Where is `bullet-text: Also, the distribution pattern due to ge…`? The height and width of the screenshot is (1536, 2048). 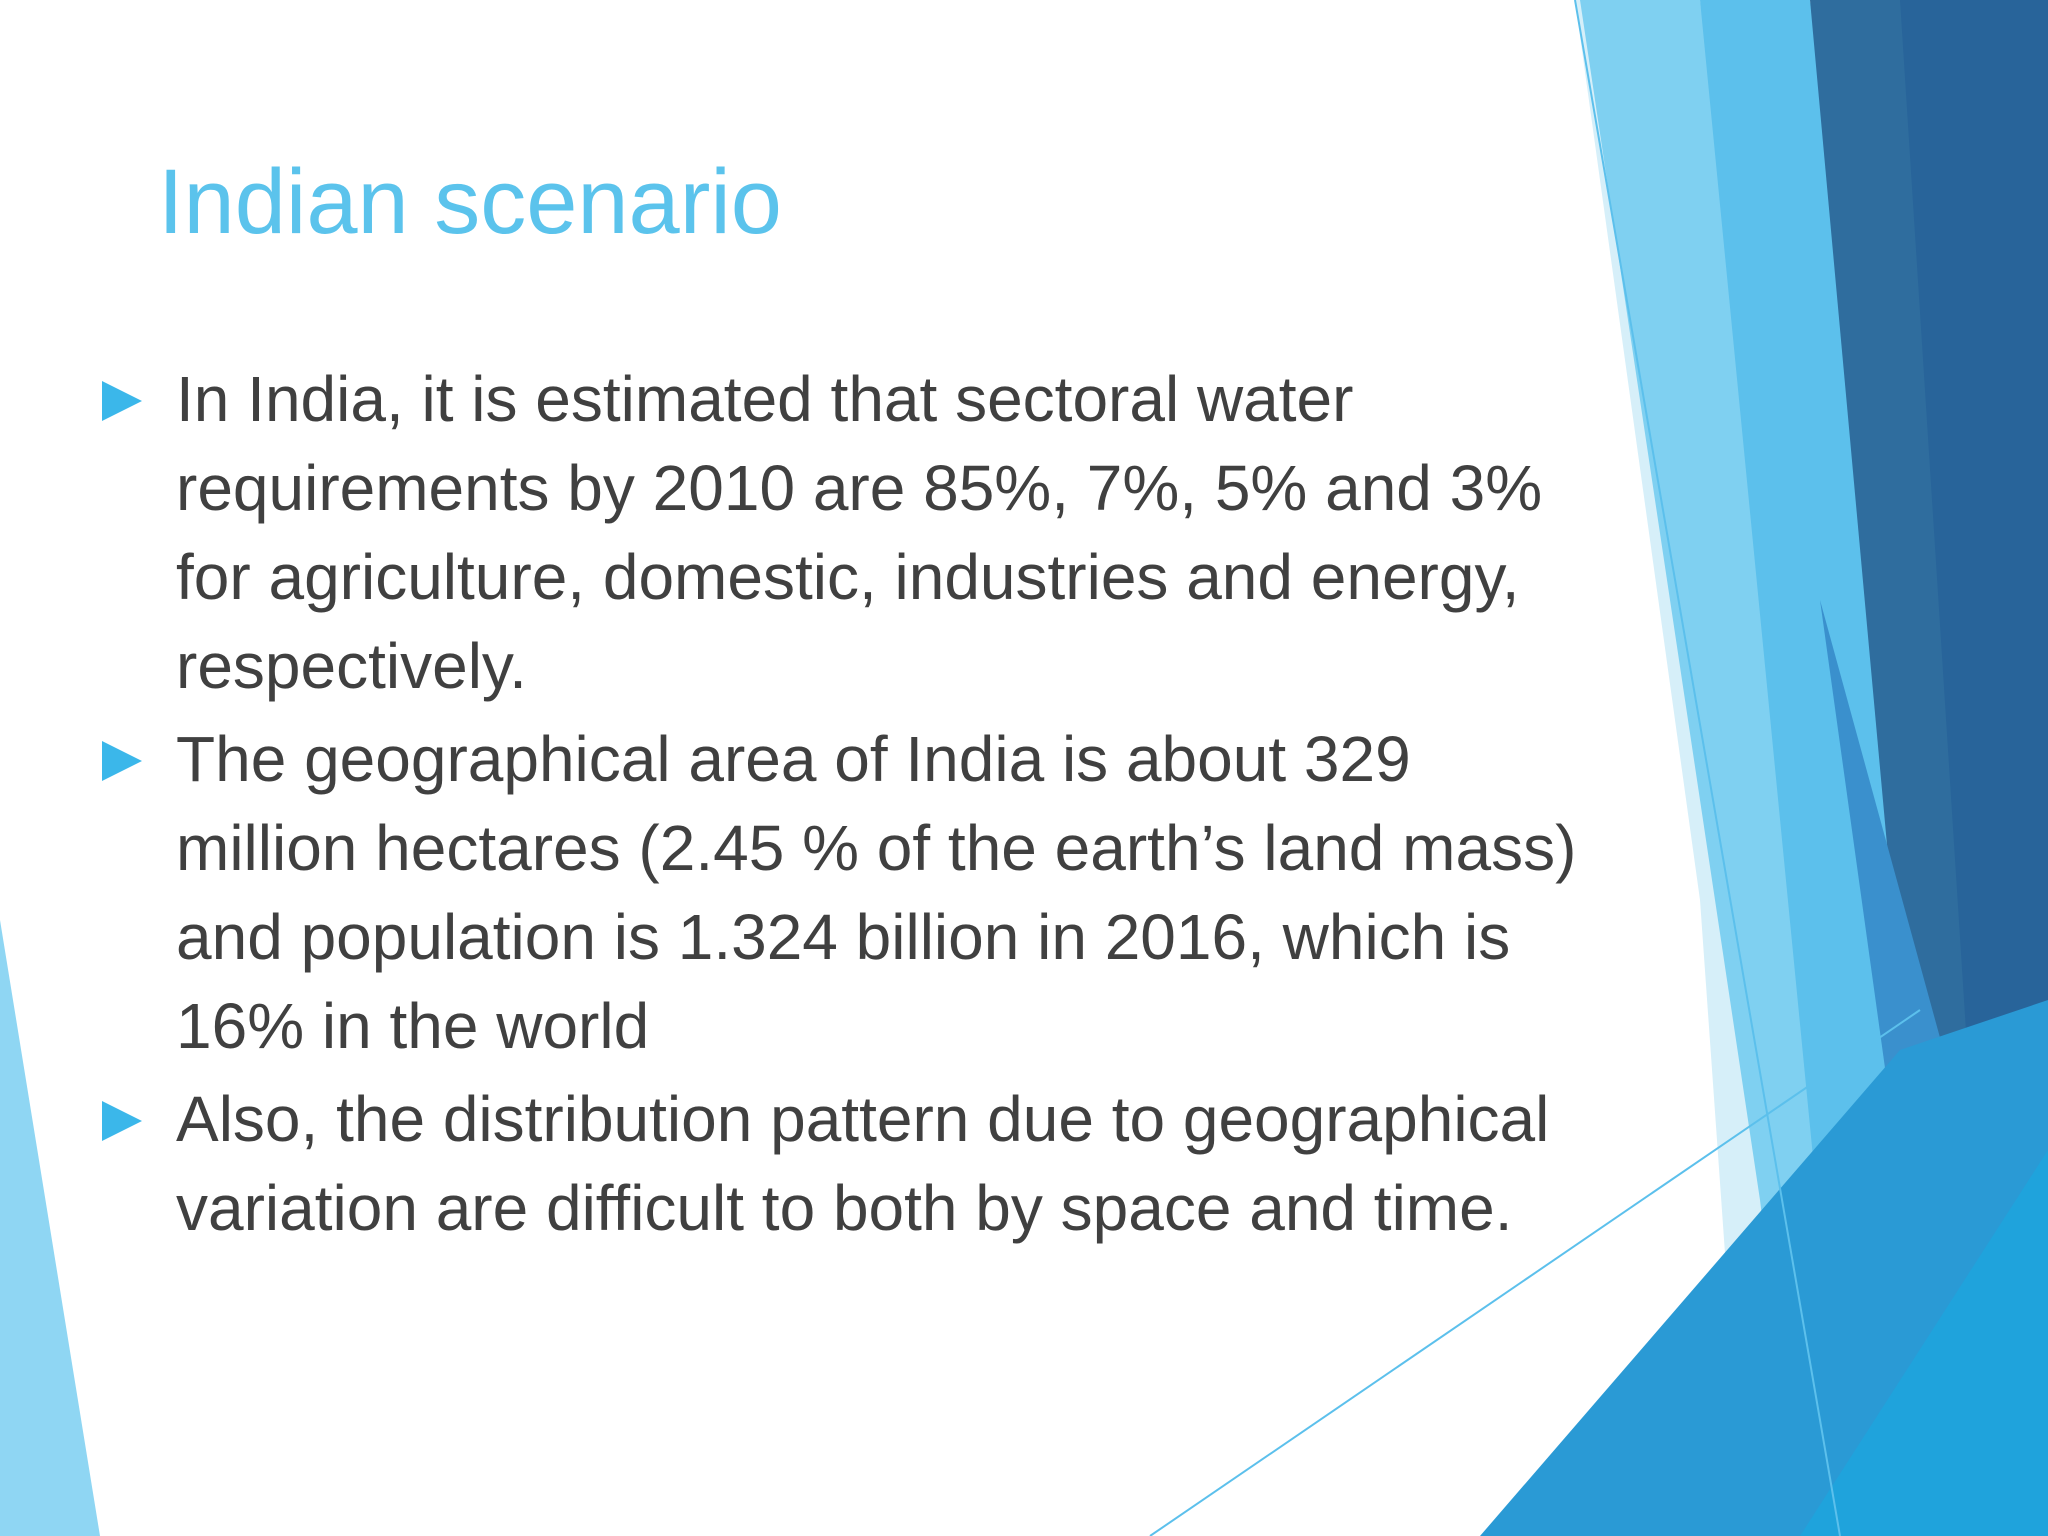 bullet-text: Also, the distribution pattern due to ge… is located at coordinates (863, 1163).